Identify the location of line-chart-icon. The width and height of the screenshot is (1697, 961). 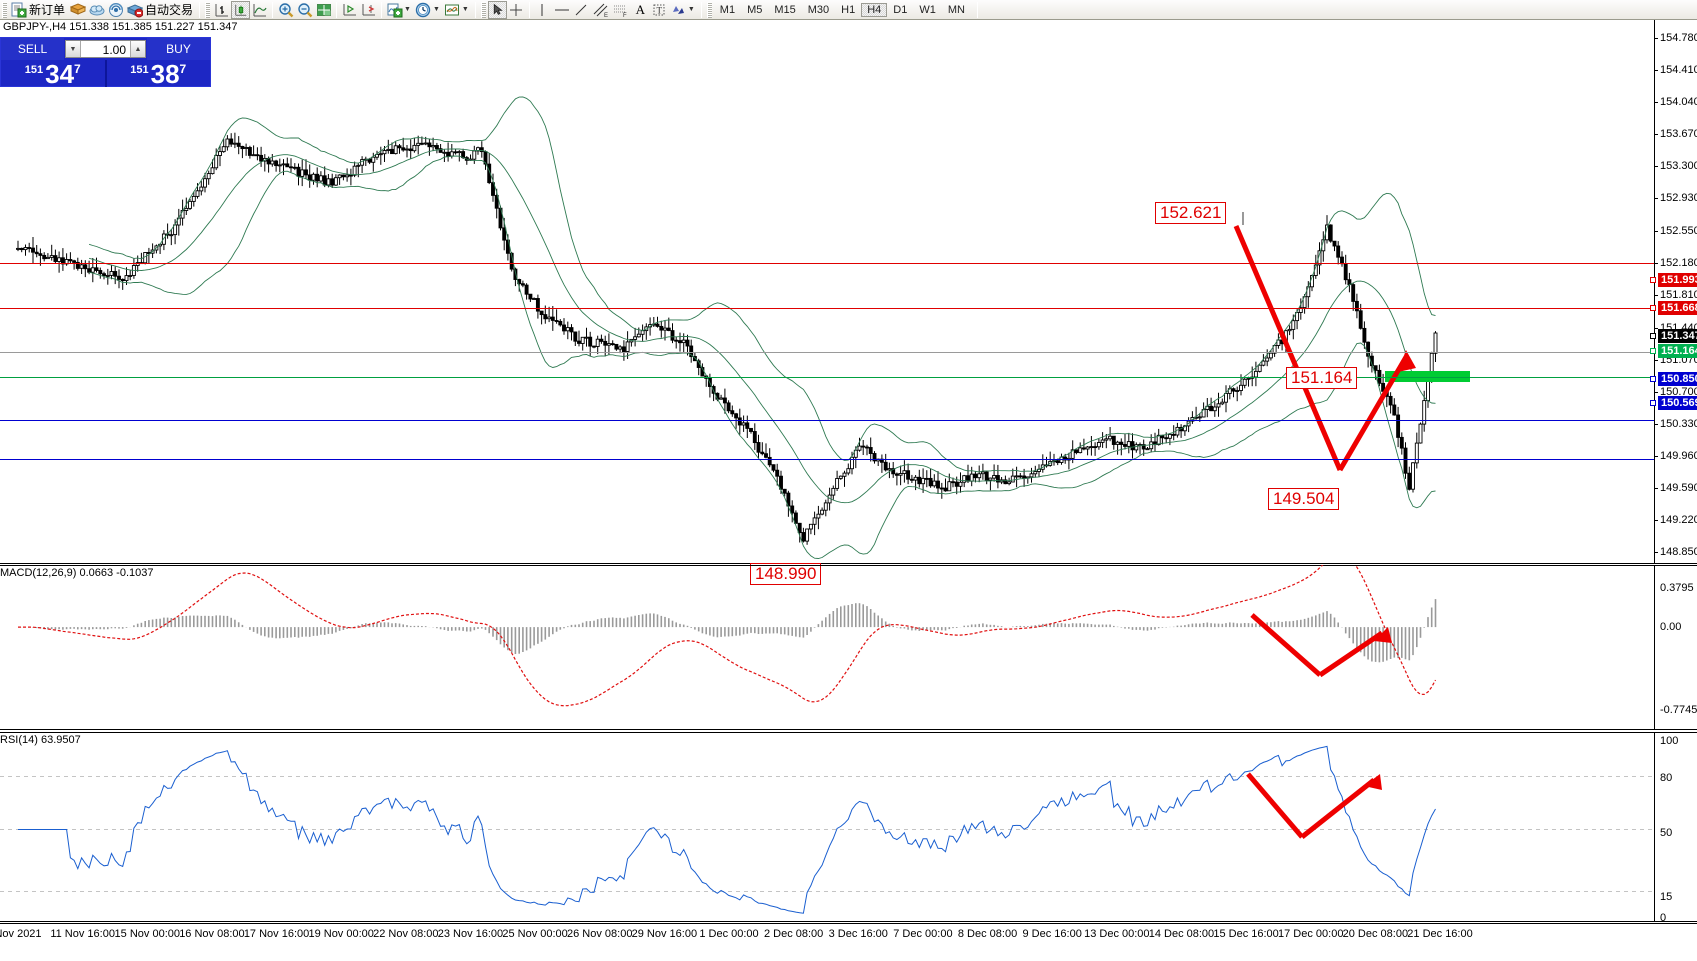
(259, 10).